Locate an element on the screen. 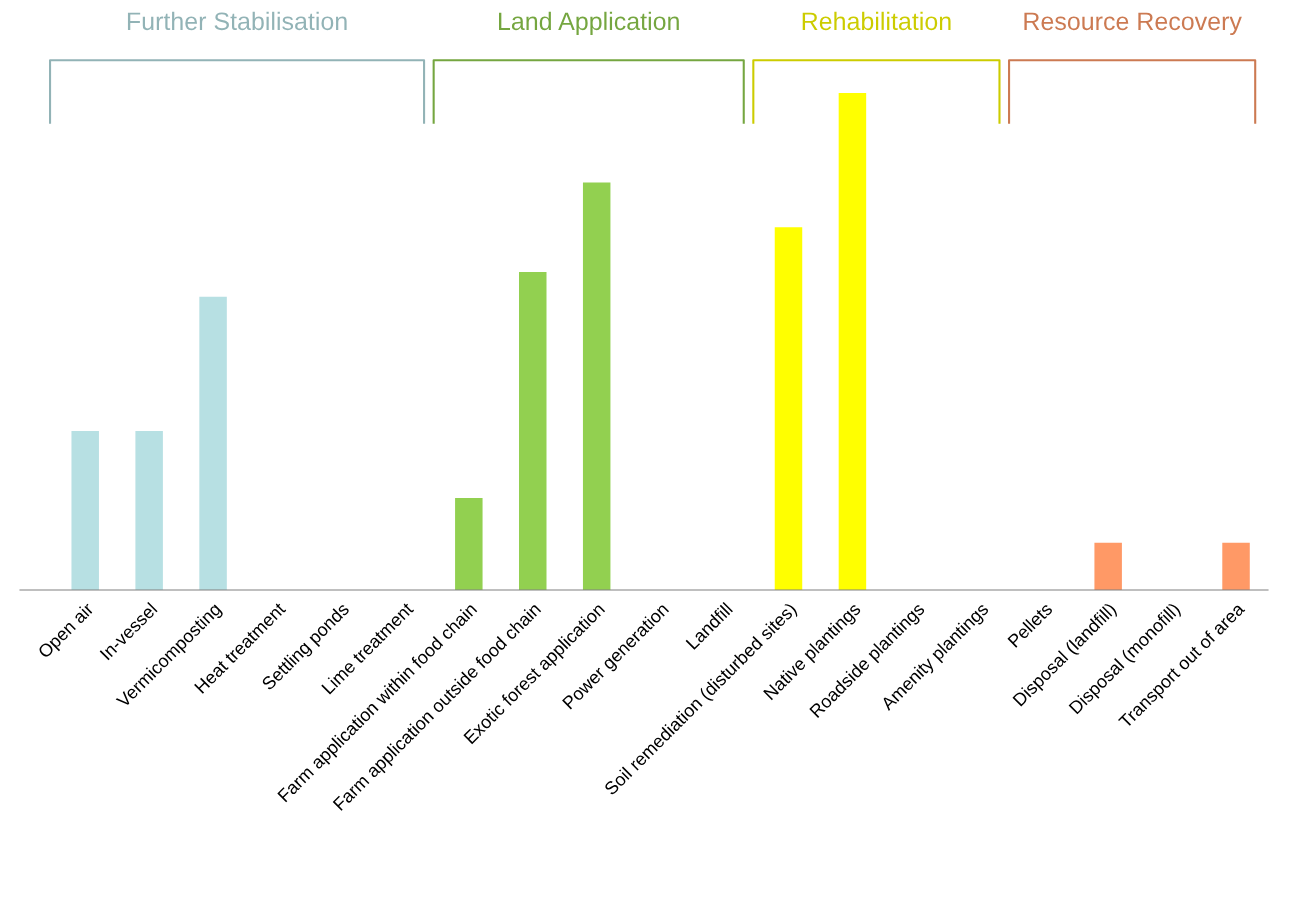 The image size is (1314, 924). text: Rehabilitation is located at coordinates (876, 21).